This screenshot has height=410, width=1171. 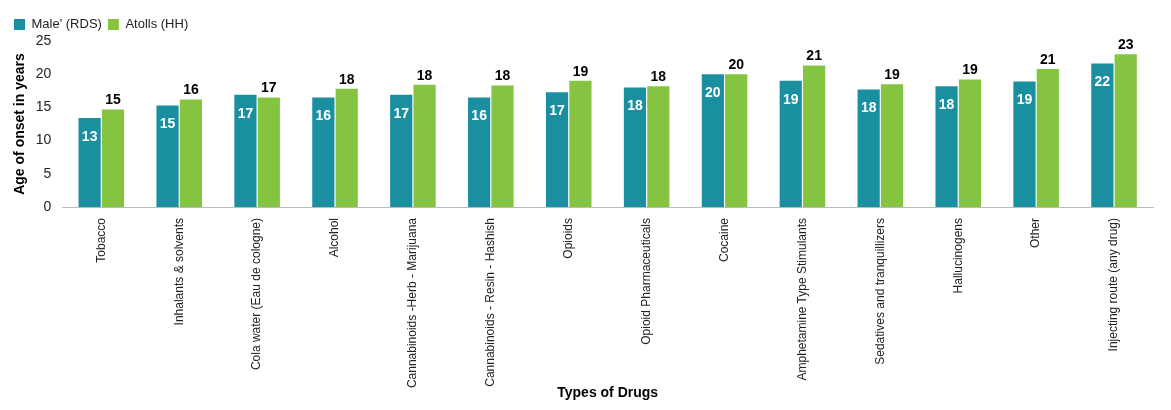 What do you see at coordinates (66, 24) in the screenshot?
I see `legend-label: Male' (RDS)` at bounding box center [66, 24].